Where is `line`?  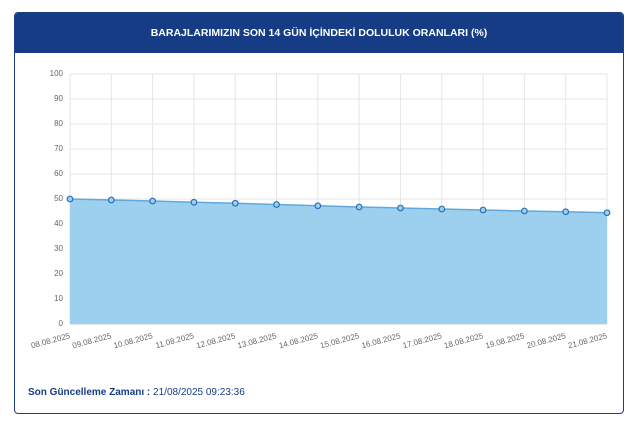
line is located at coordinates (338, 206).